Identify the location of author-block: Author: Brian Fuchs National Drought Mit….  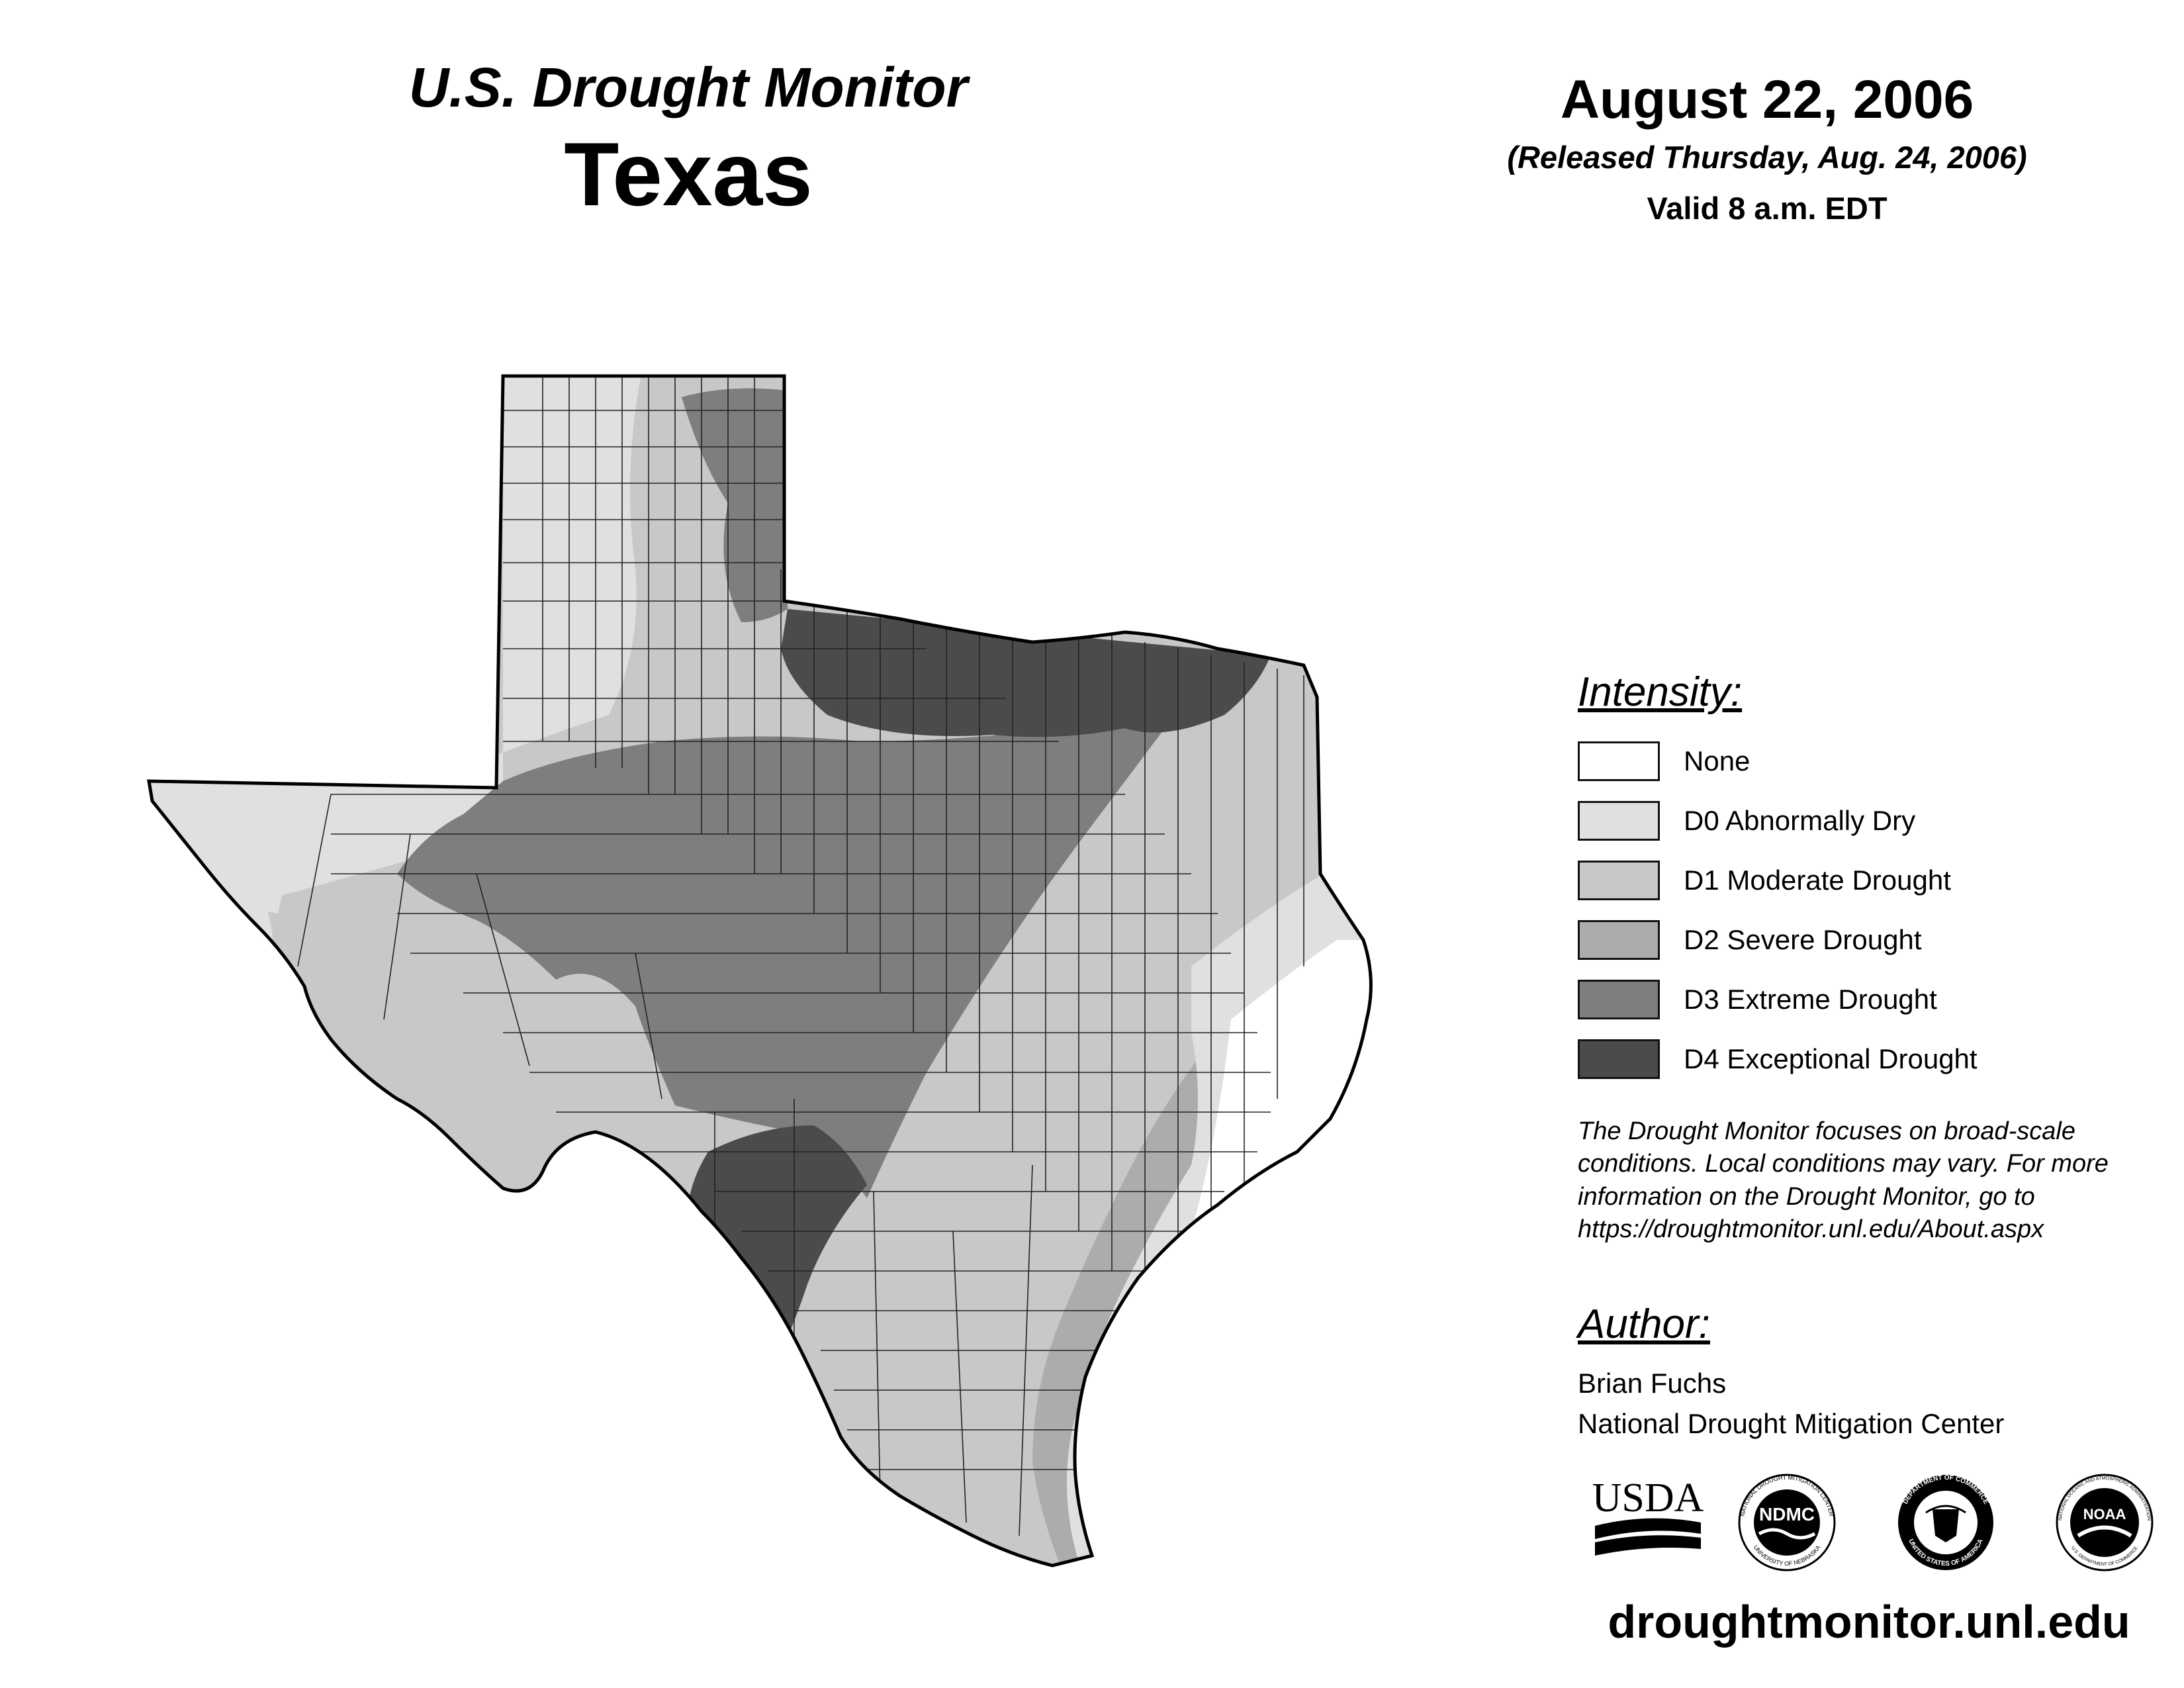
(1875, 1372).